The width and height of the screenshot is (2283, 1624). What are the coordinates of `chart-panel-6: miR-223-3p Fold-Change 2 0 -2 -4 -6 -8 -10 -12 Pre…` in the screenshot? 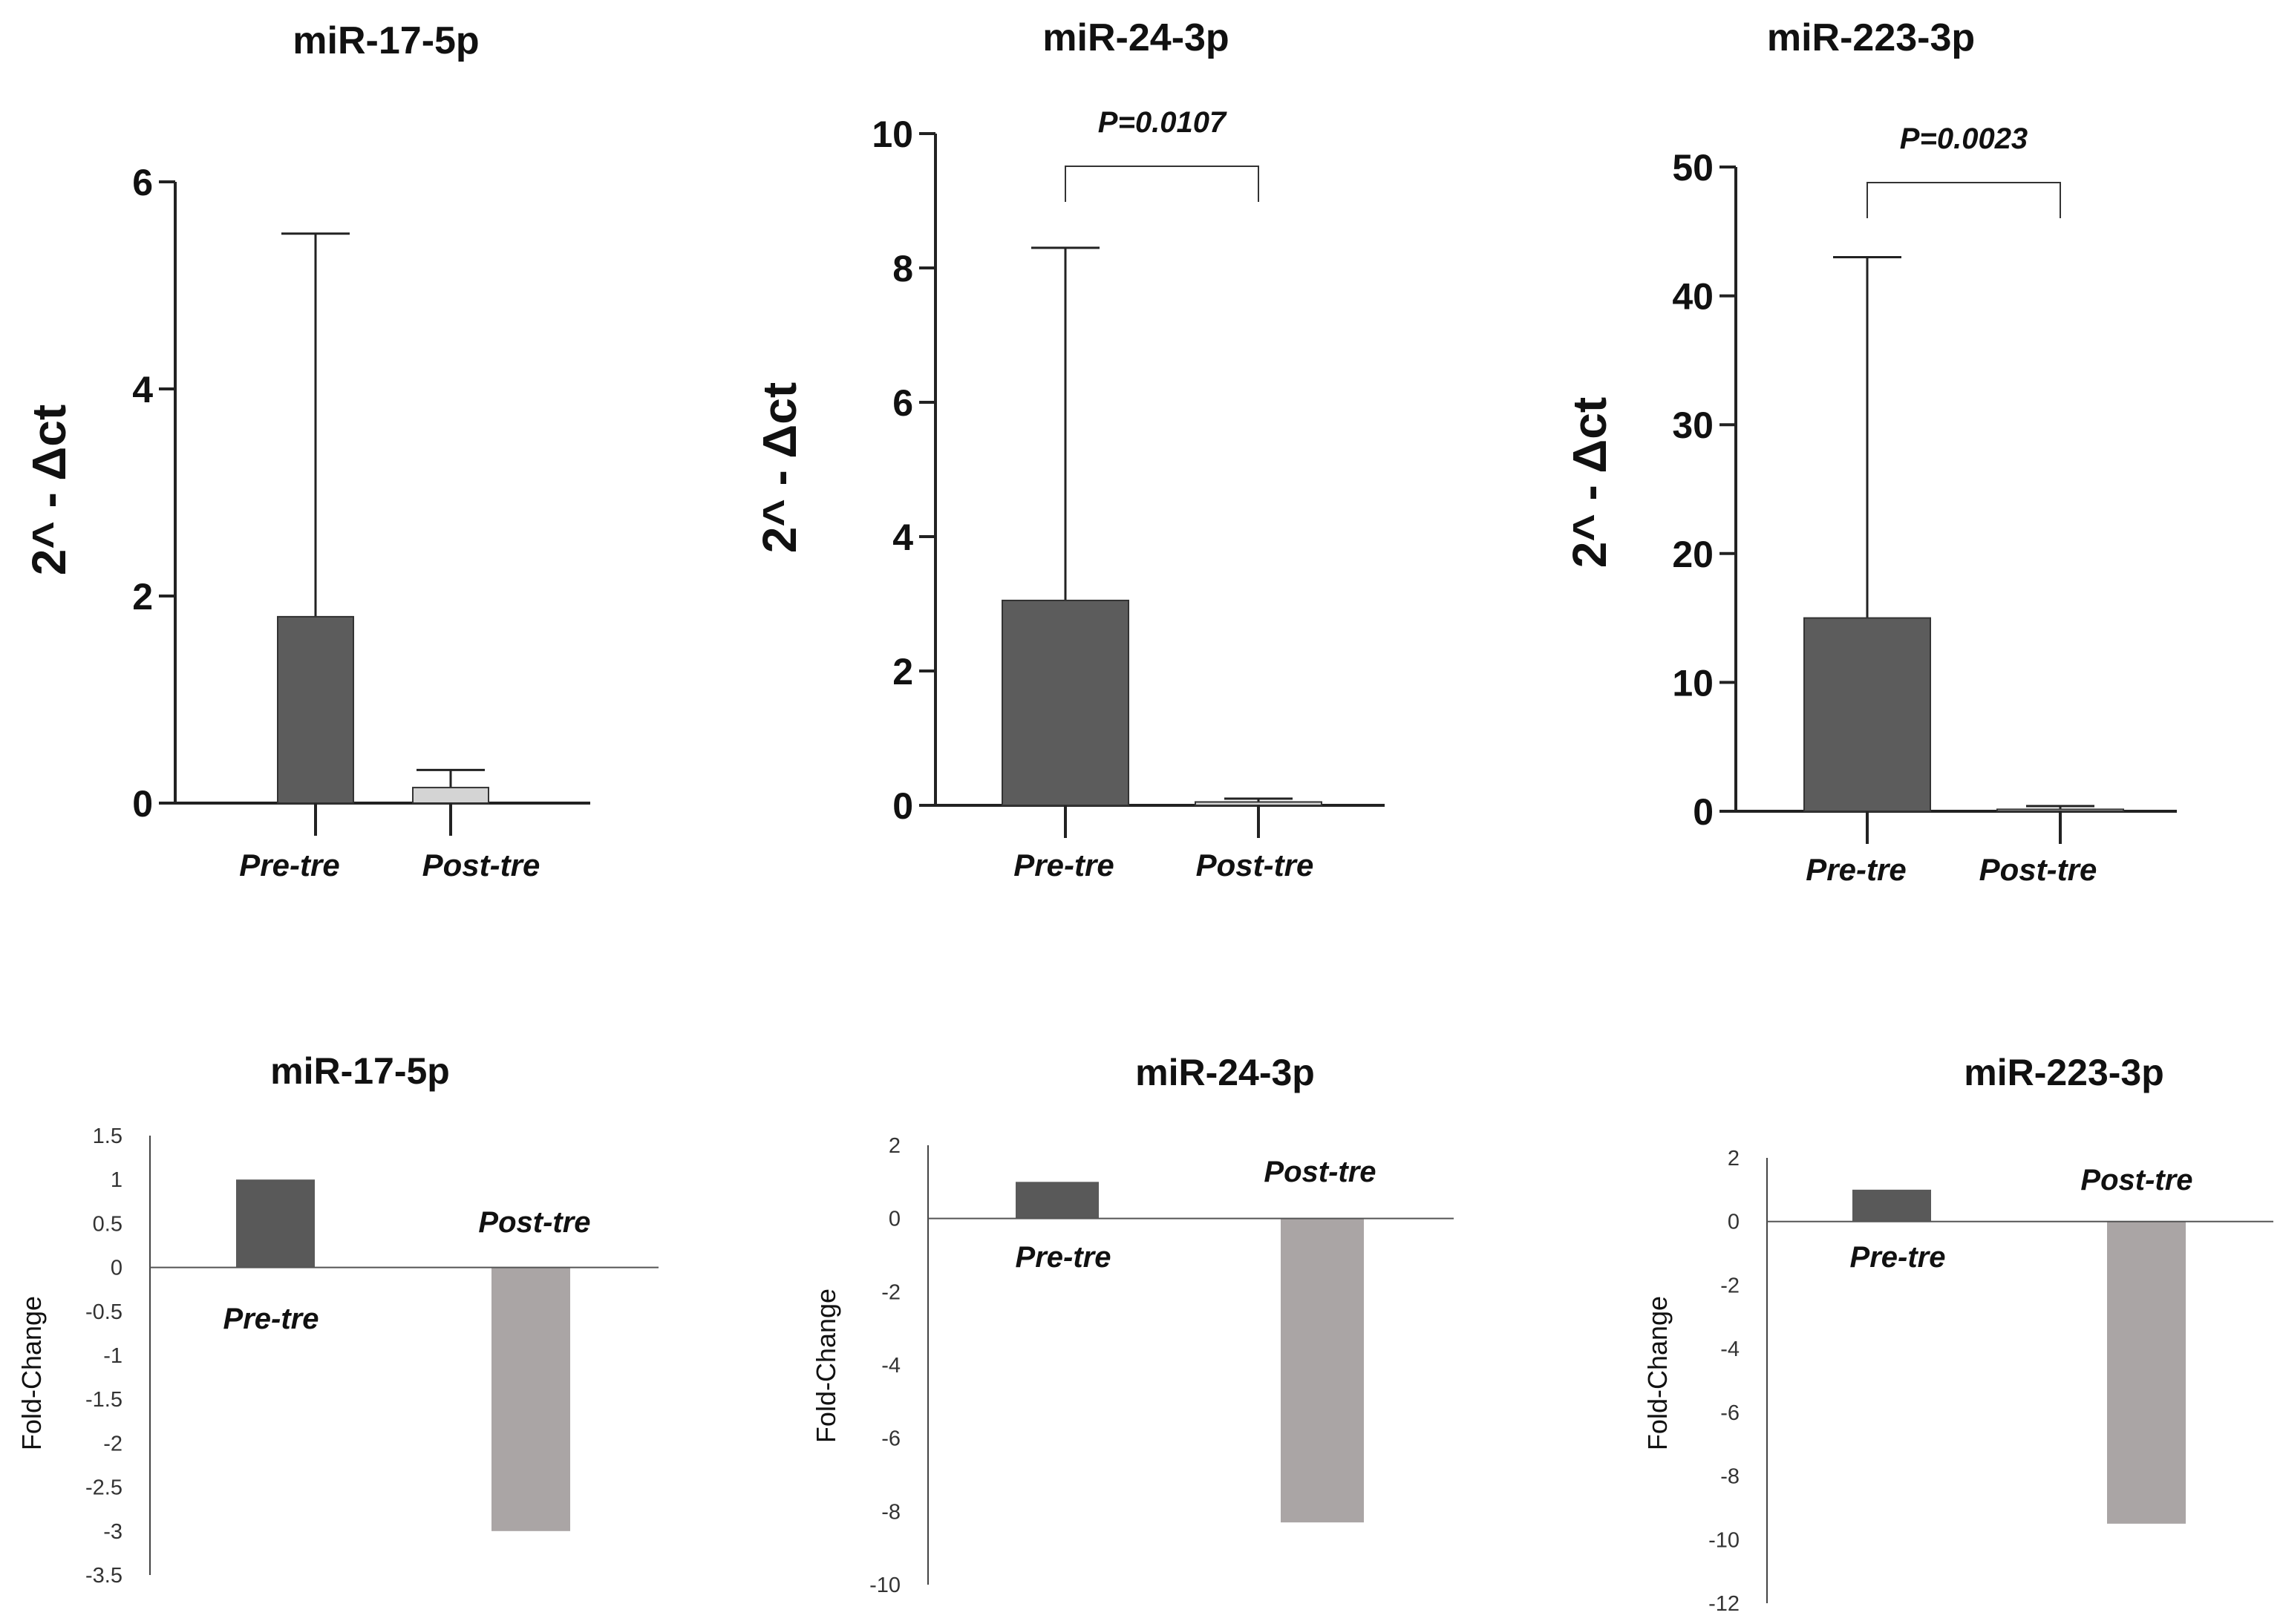 It's located at (1957, 1334).